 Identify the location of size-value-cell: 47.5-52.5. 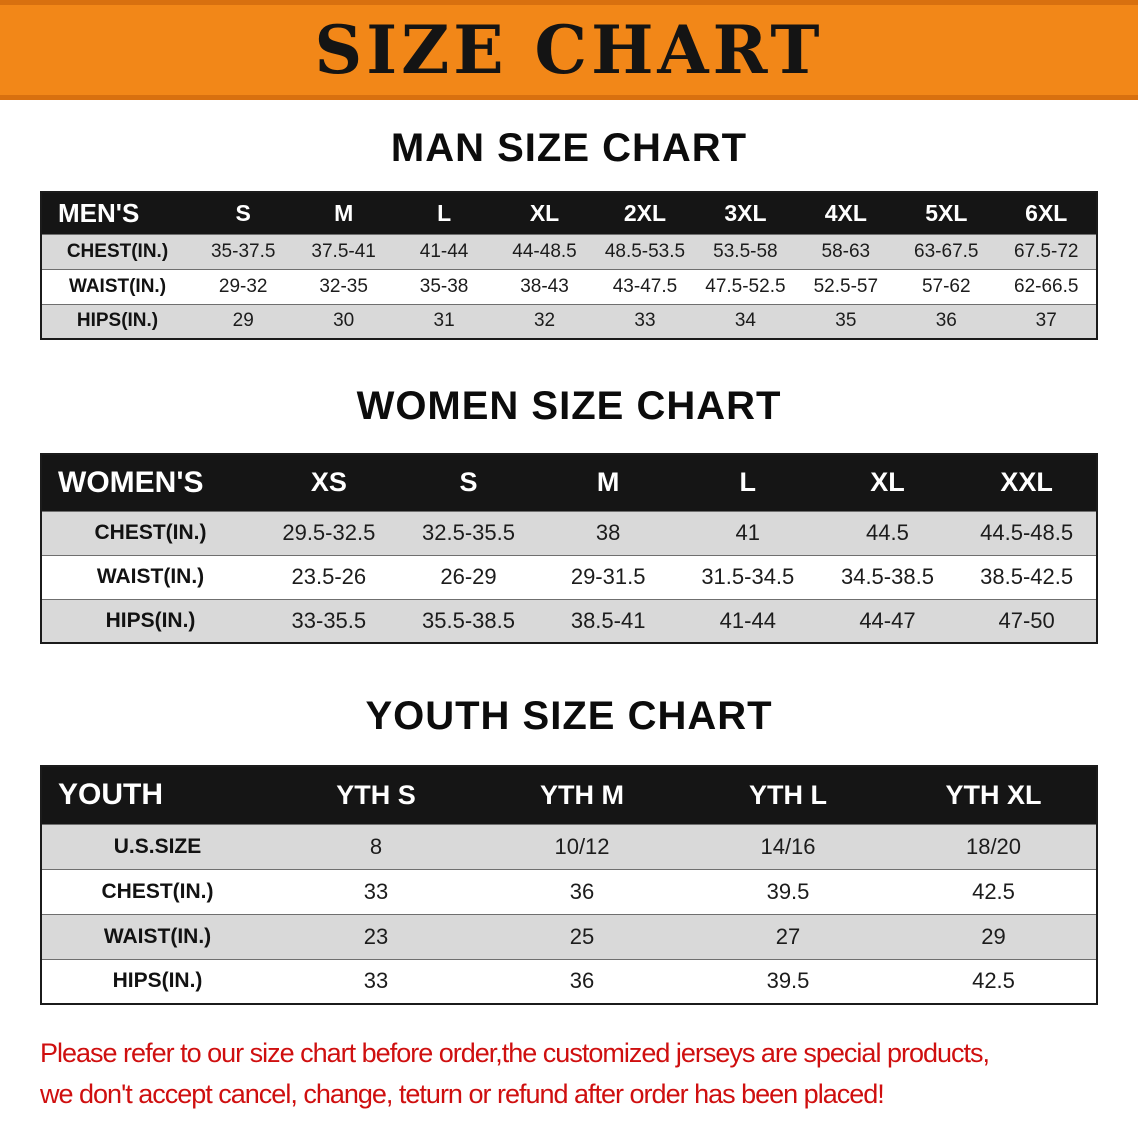
(745, 286).